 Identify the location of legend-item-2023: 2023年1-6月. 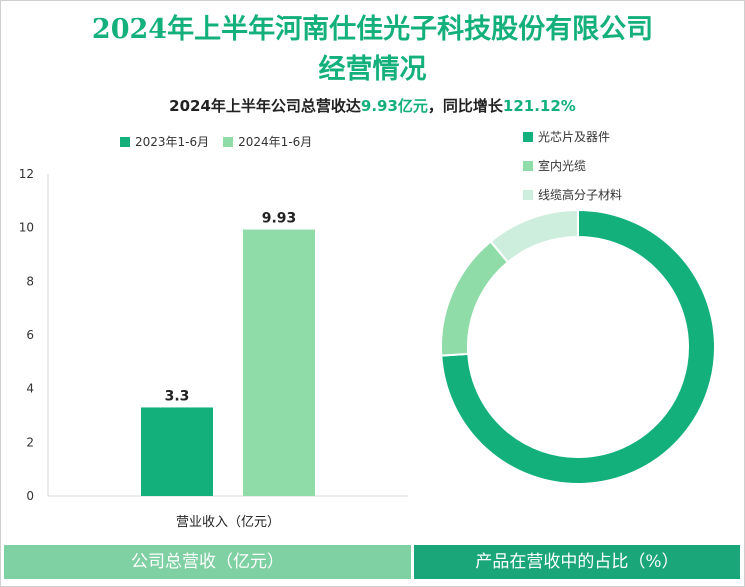
(164, 141).